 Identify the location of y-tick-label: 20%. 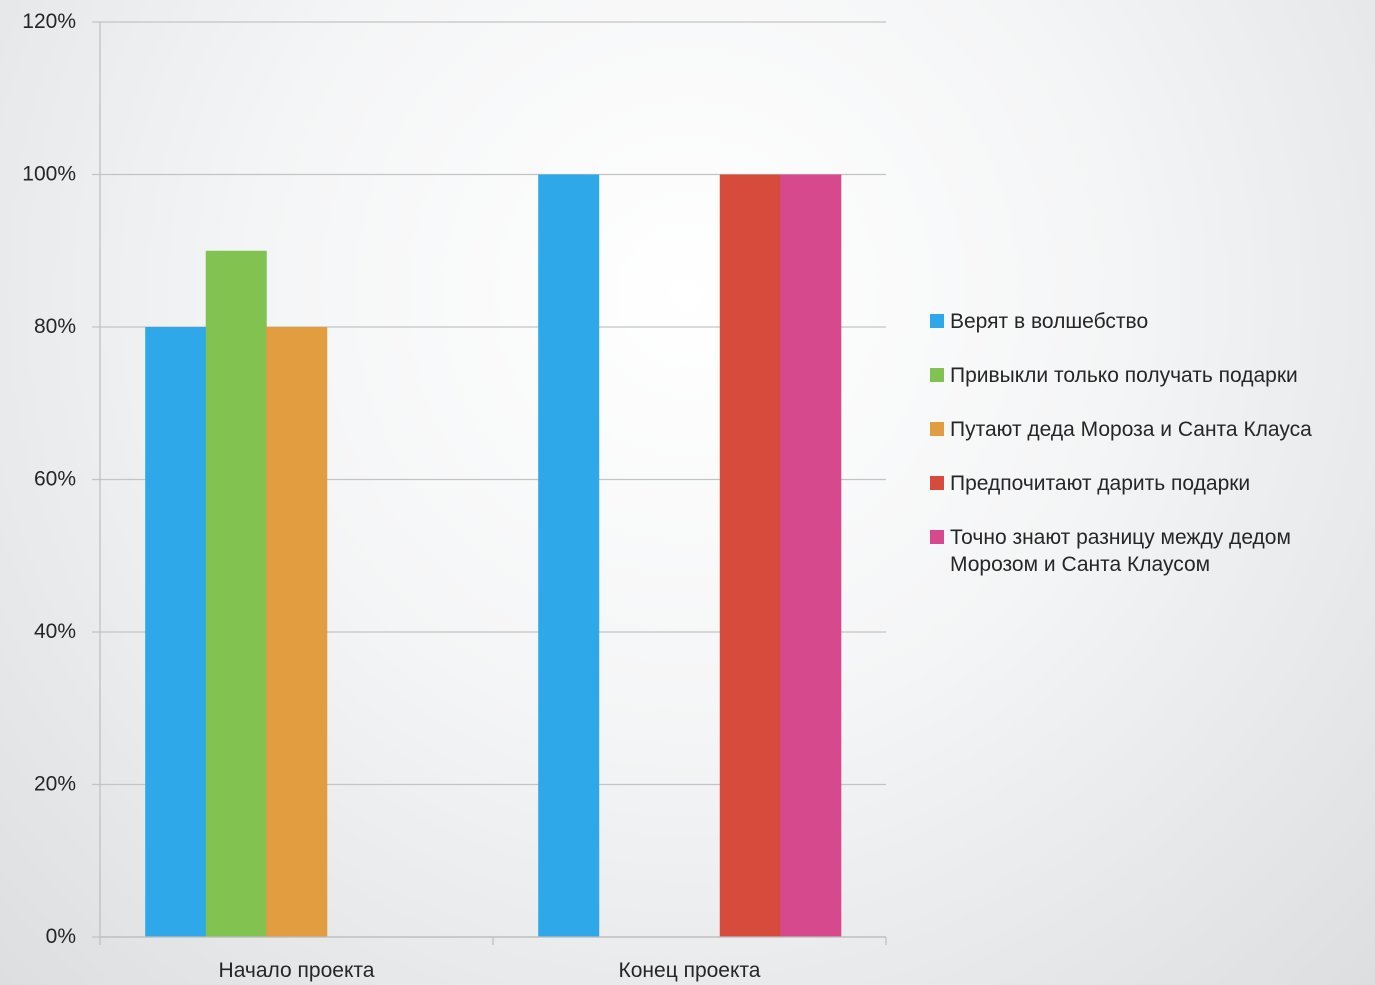
(55, 784).